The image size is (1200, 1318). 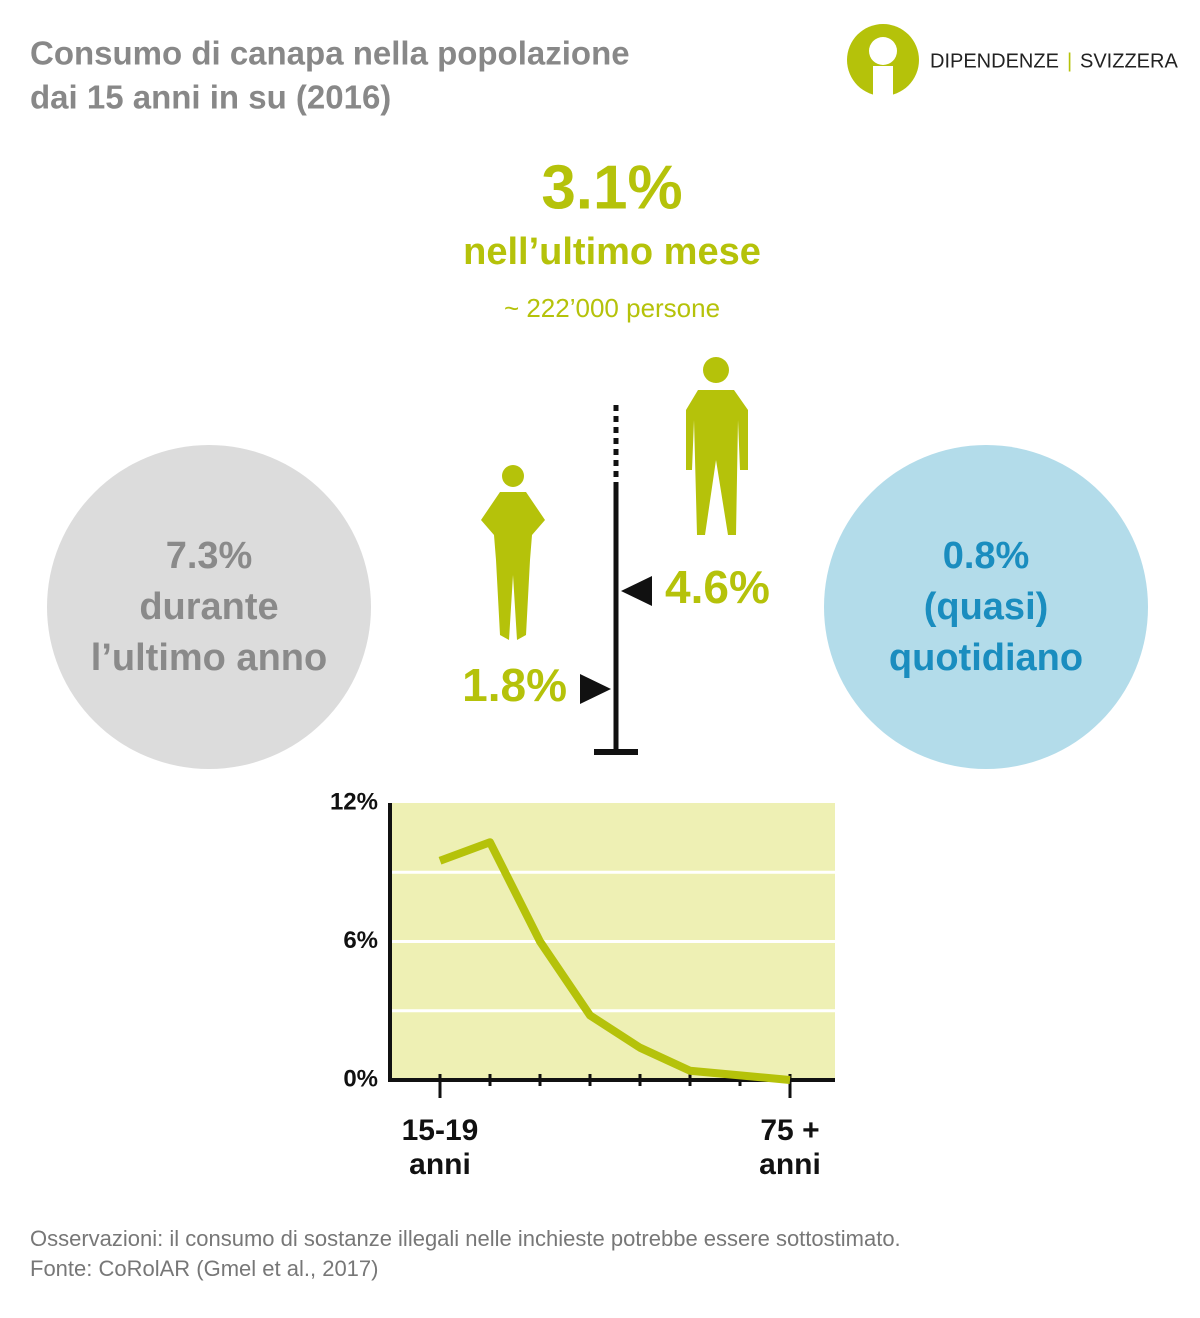 What do you see at coordinates (513, 552) in the screenshot?
I see `woman-icon` at bounding box center [513, 552].